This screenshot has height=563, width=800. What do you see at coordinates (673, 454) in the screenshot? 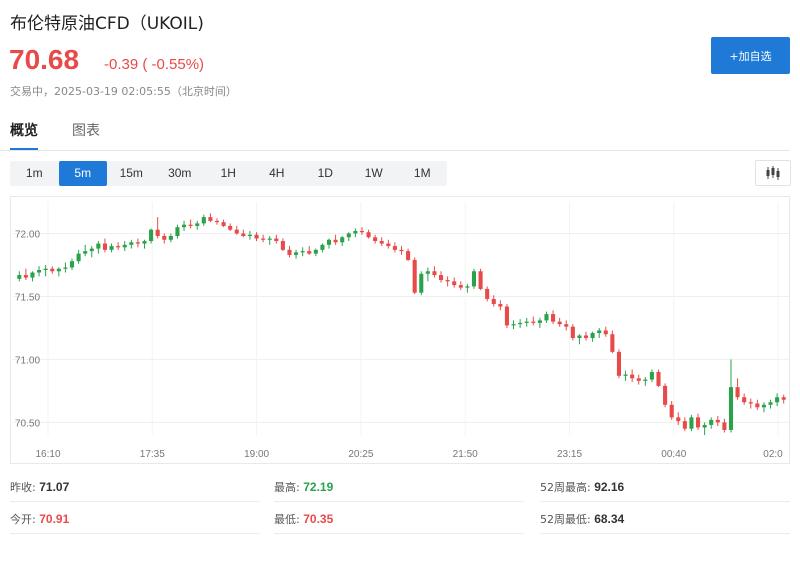
I see `x-tick-label: 00:40` at bounding box center [673, 454].